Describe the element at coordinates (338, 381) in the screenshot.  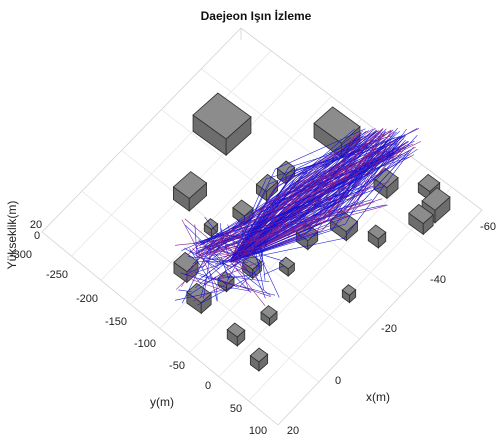
I see `x-tick-label: 0` at that location.